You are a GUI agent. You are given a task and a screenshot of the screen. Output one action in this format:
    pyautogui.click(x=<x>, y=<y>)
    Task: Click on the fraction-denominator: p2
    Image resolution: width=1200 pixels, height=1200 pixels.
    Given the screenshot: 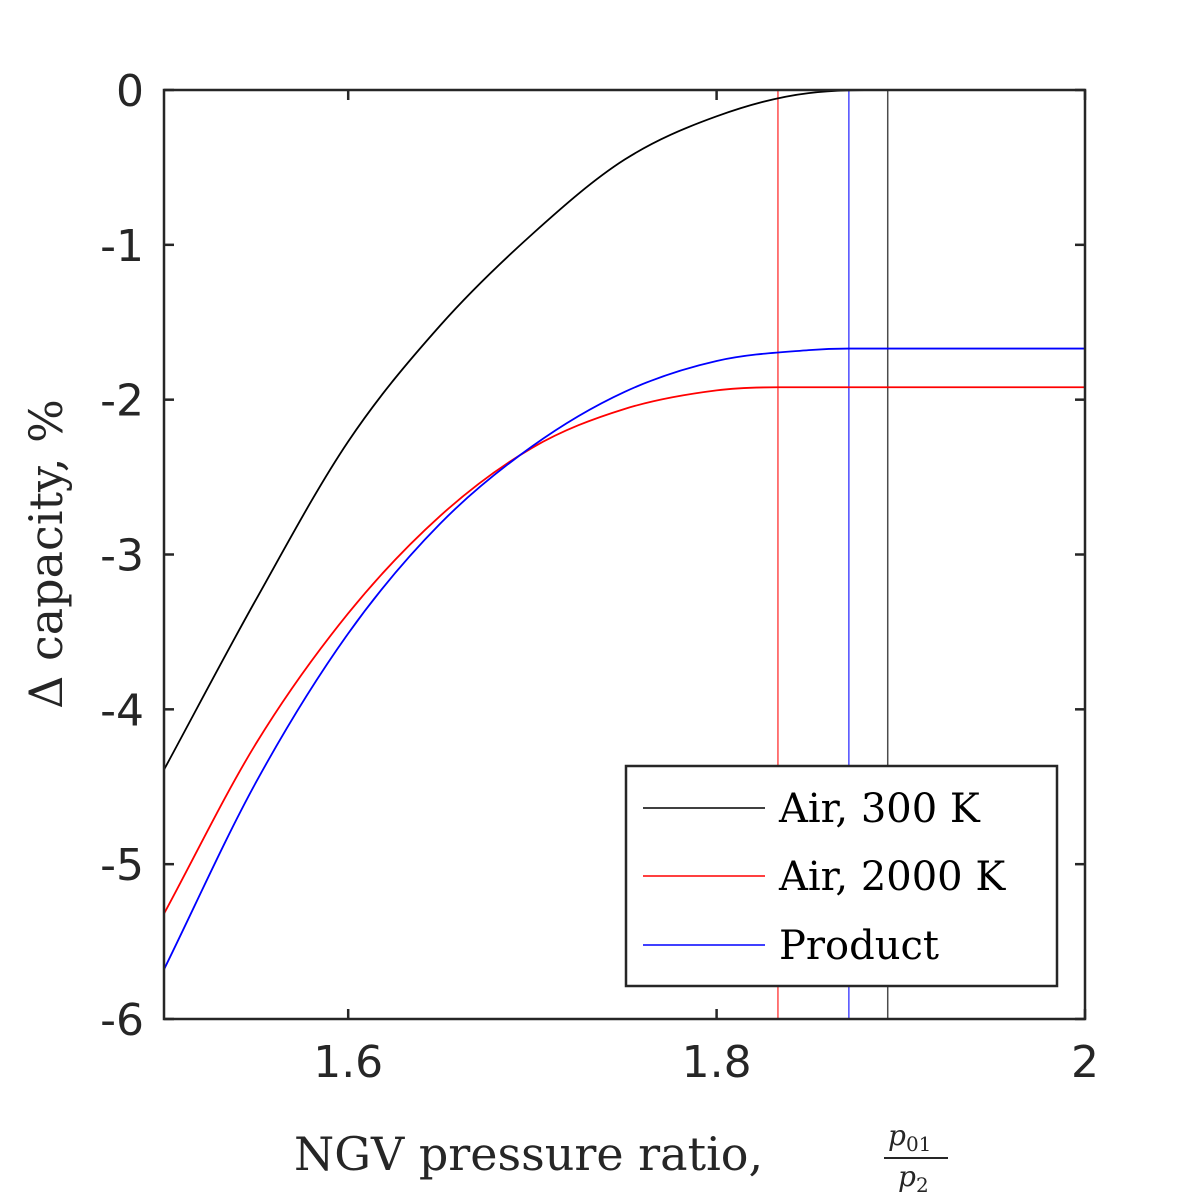 What is the action you would take?
    pyautogui.click(x=913, y=1178)
    